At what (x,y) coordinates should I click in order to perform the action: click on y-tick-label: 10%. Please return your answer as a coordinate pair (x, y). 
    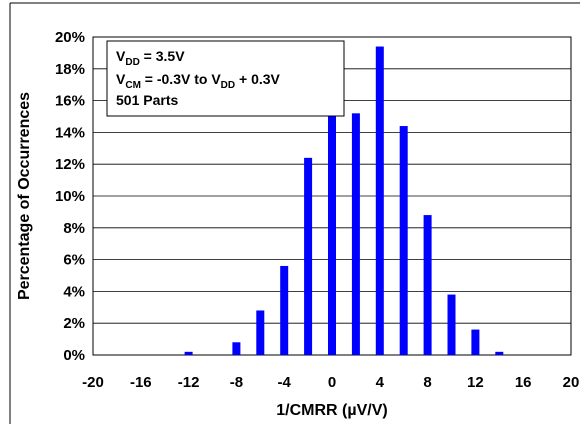
    Looking at the image, I should click on (70, 196).